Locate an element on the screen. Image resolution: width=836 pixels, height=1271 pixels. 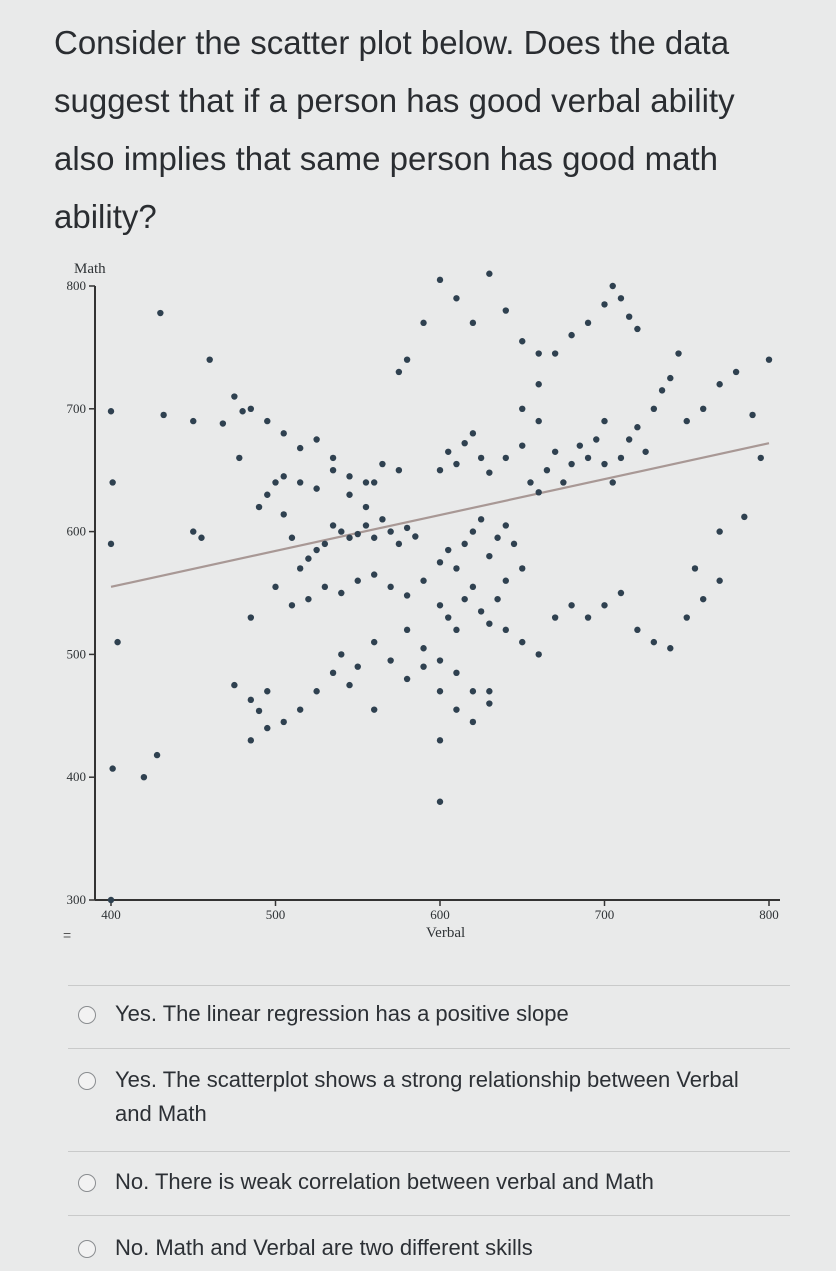
x-tick-label: 800 is located at coordinates (769, 914).